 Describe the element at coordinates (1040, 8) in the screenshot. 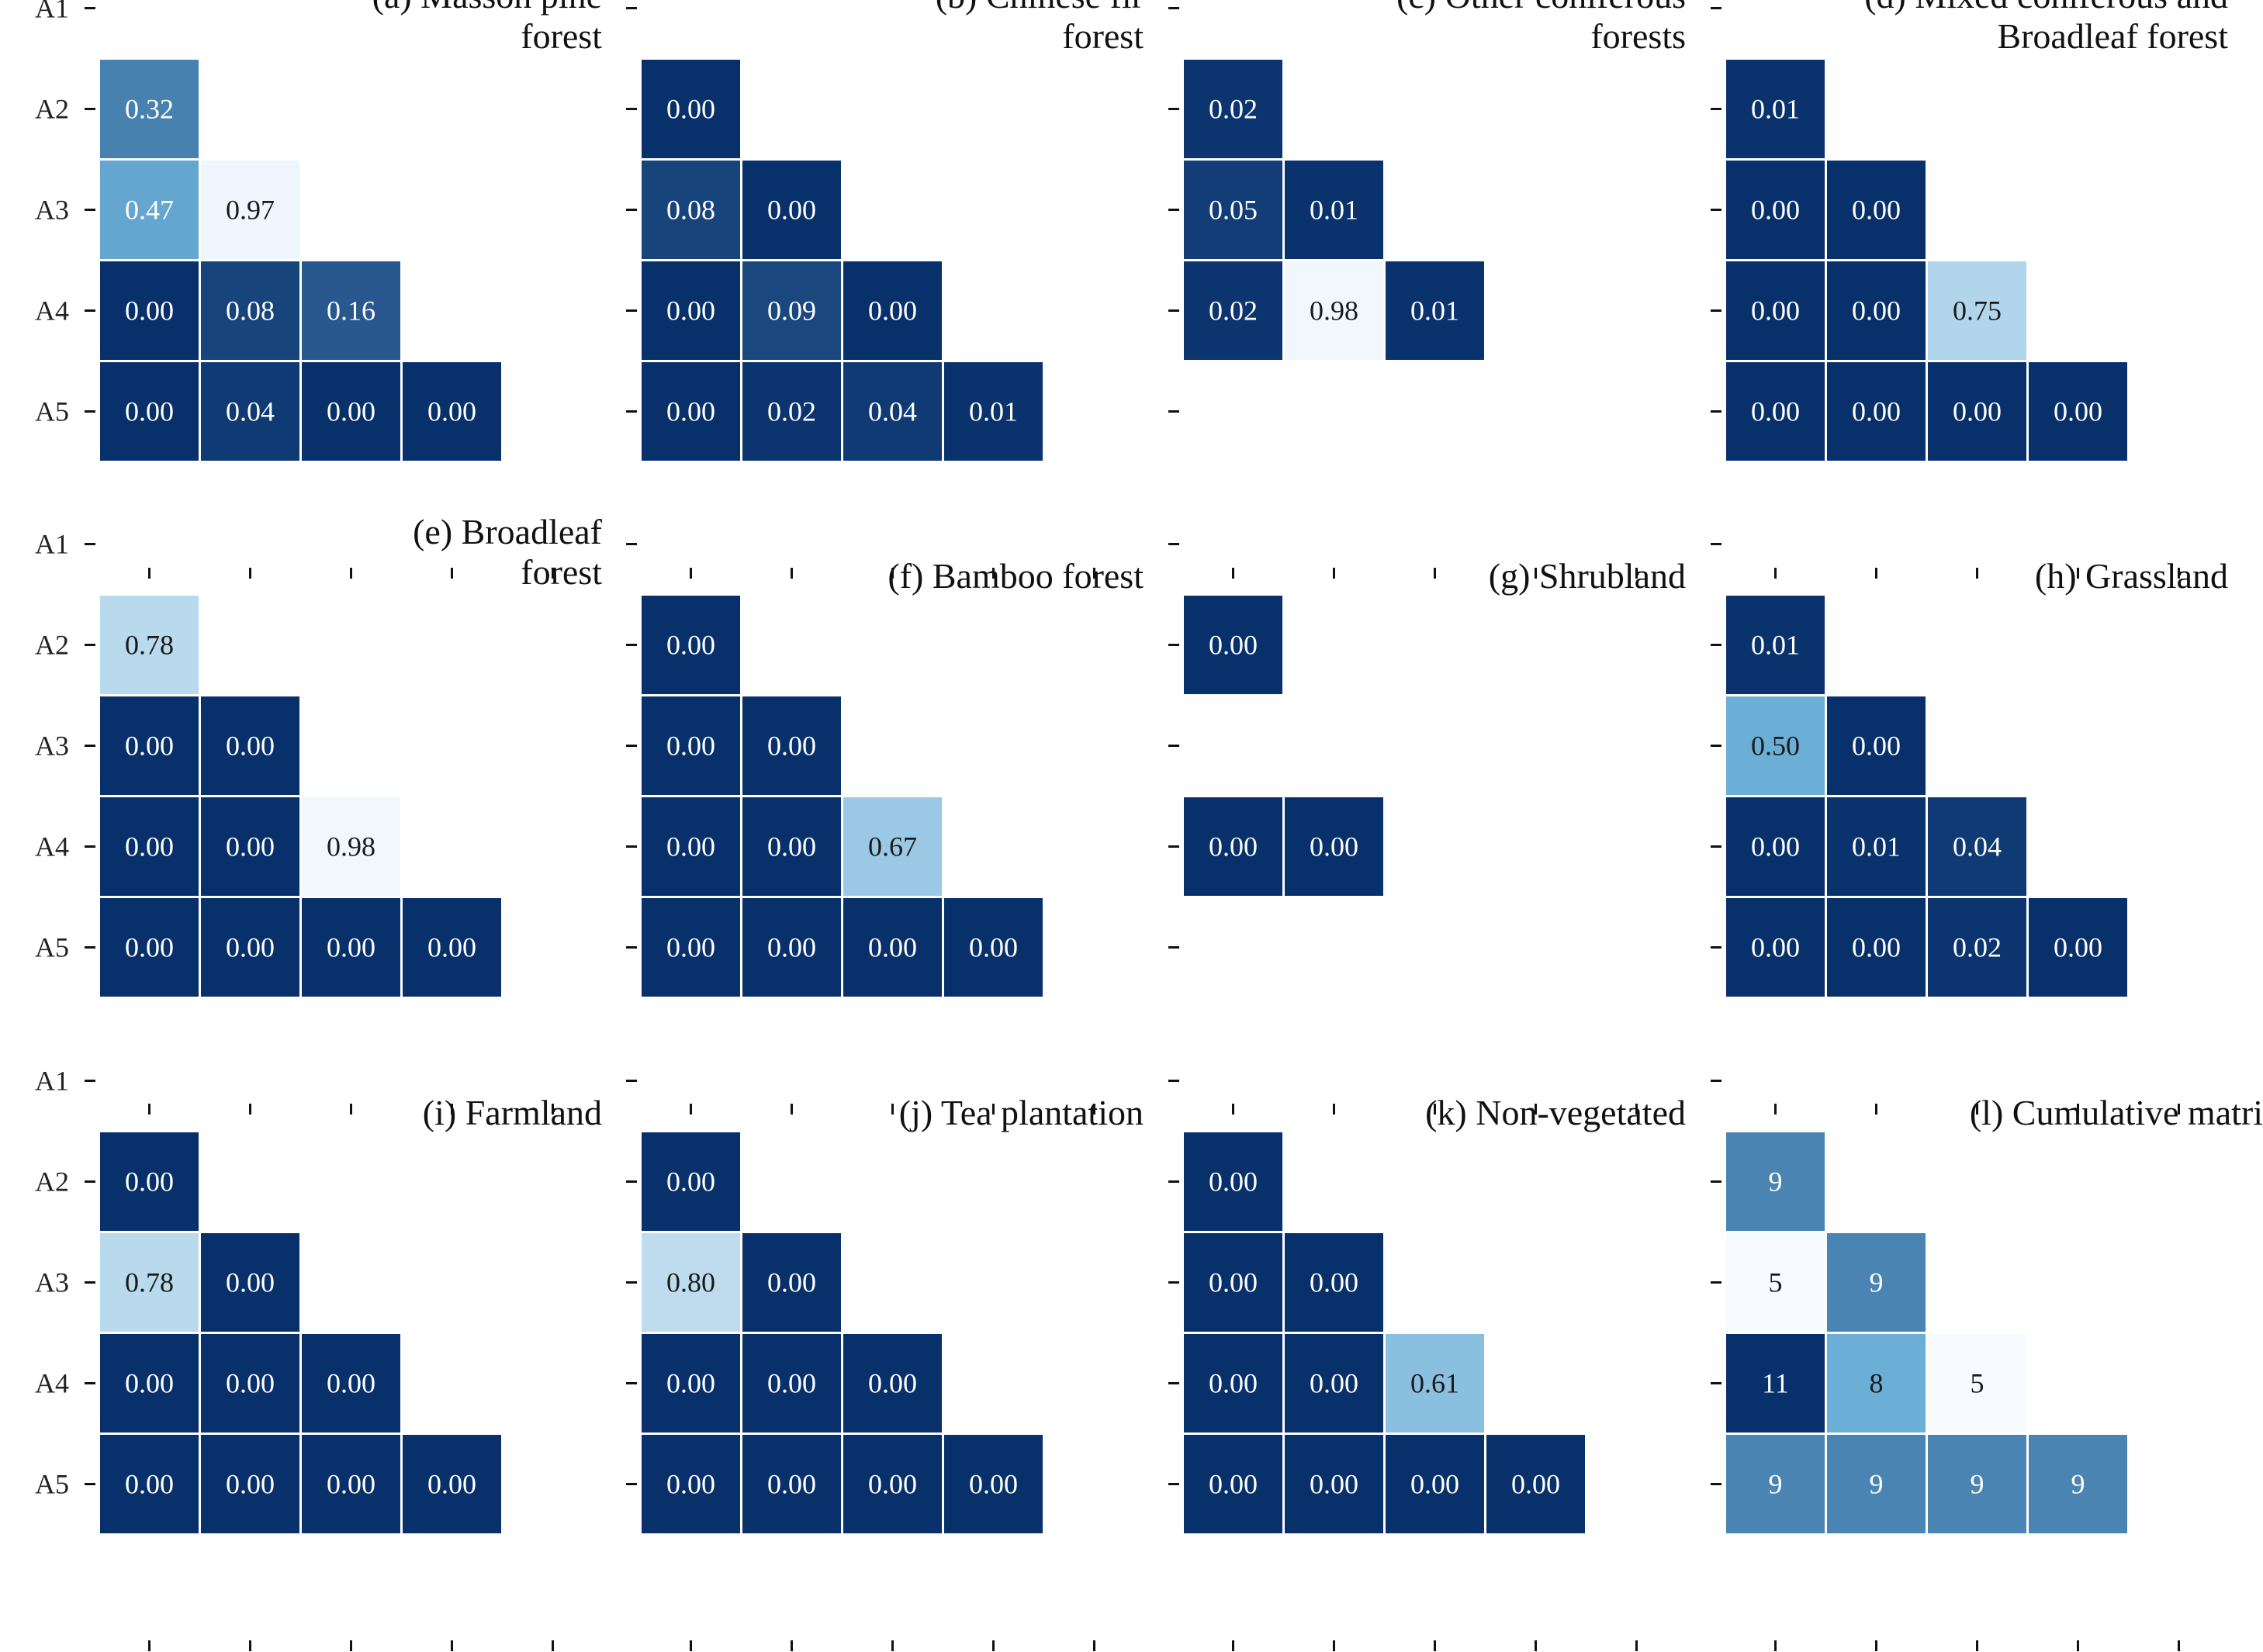

I see `panel-title: (b) Chinese fir` at that location.